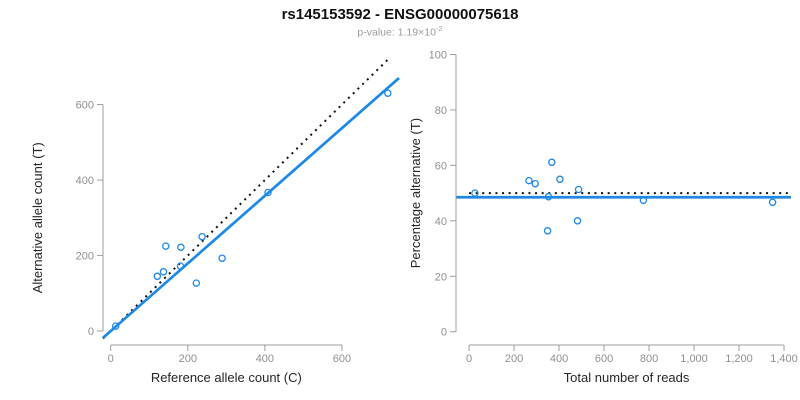 This screenshot has height=400, width=800. Describe the element at coordinates (441, 111) in the screenshot. I see `y-tick-label: 80` at that location.